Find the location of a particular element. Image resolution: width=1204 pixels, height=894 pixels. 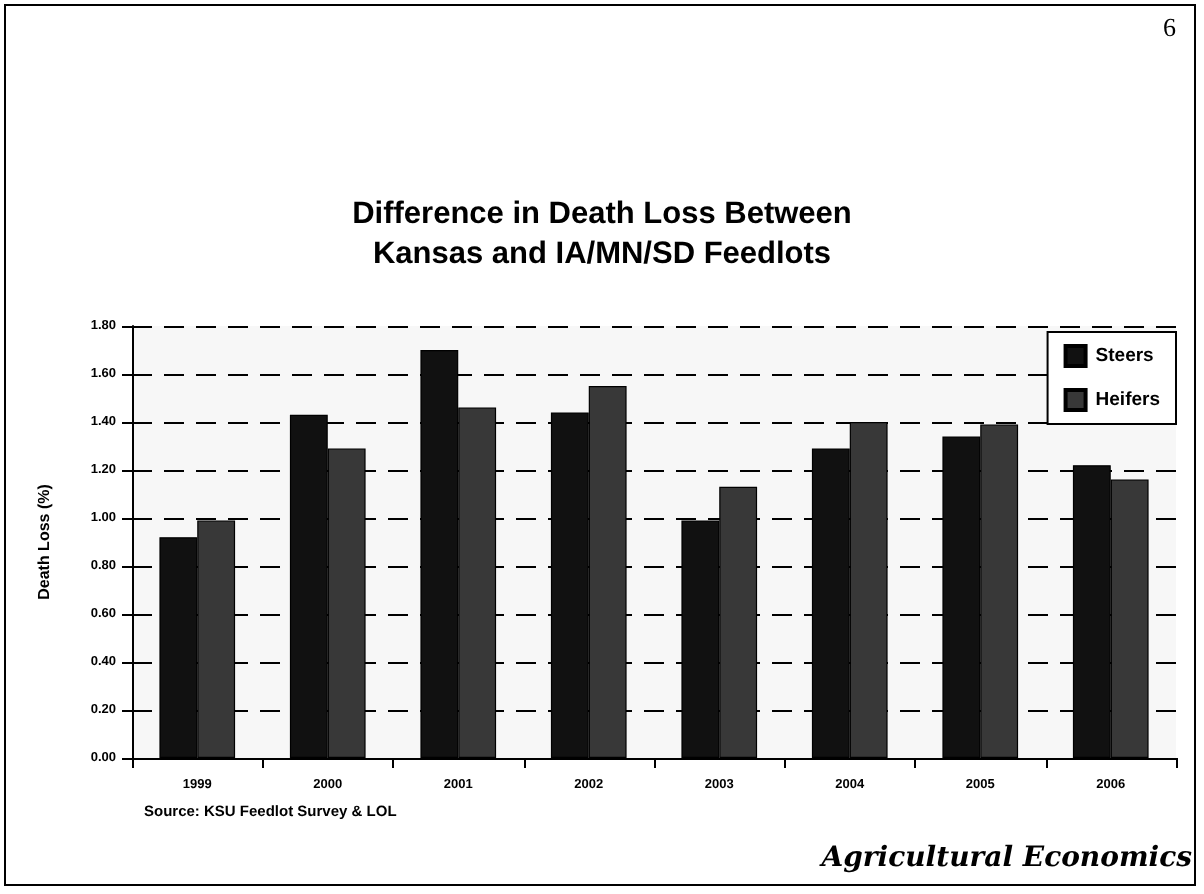

legend-label: Steers is located at coordinates (1124, 356).